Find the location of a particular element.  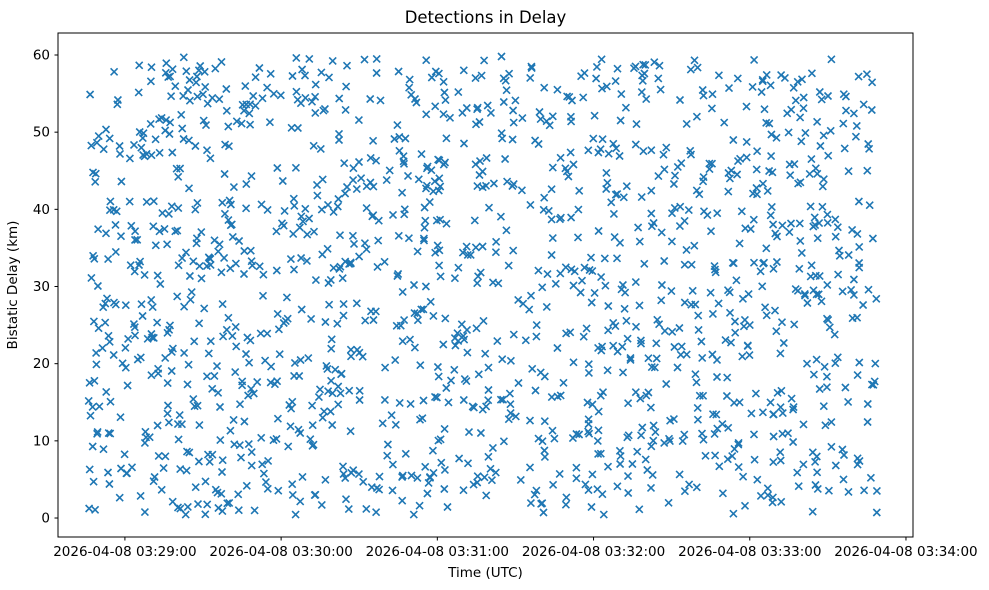

chart-title: Detections in Delay is located at coordinates (486, 17).